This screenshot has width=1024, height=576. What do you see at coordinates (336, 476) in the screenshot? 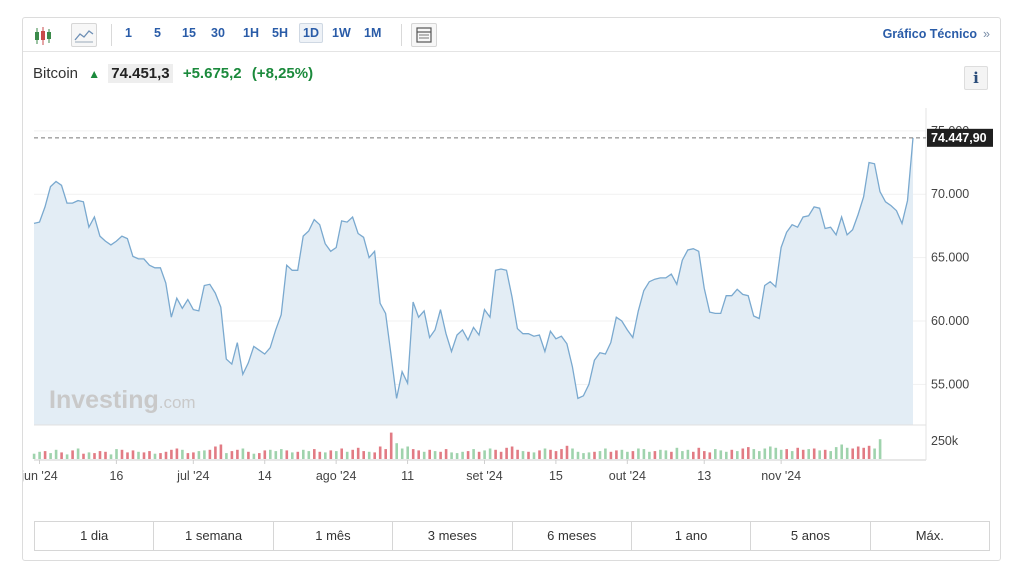
I see `x-tick-label: ago '24` at bounding box center [336, 476].